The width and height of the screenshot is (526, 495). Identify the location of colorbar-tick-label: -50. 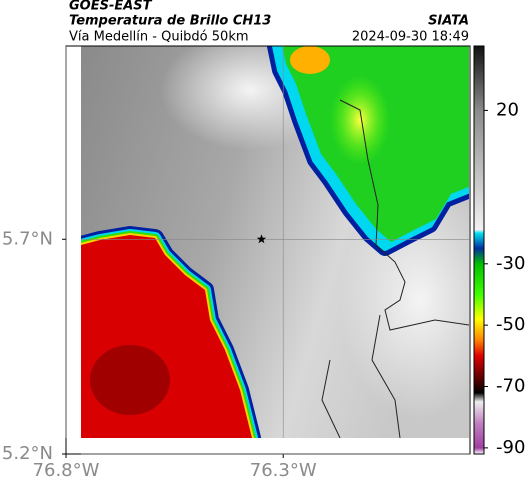
(510, 324).